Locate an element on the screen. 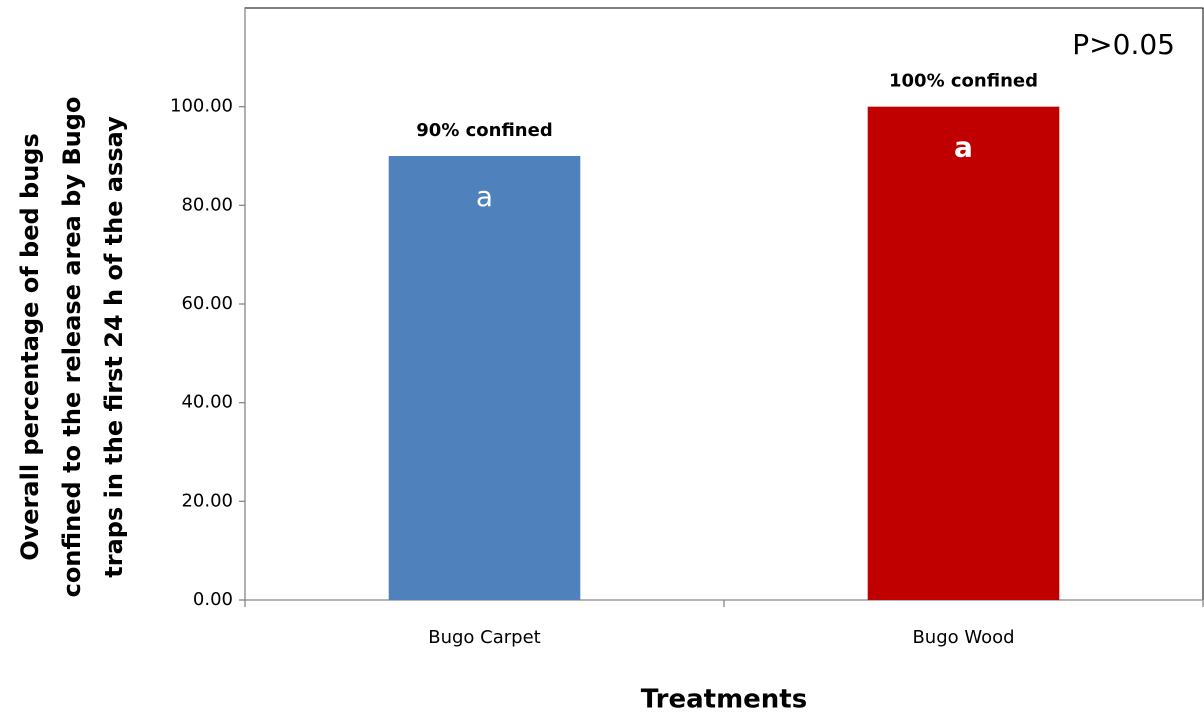 The width and height of the screenshot is (1204, 715). value-label: 100% confined is located at coordinates (963, 81).